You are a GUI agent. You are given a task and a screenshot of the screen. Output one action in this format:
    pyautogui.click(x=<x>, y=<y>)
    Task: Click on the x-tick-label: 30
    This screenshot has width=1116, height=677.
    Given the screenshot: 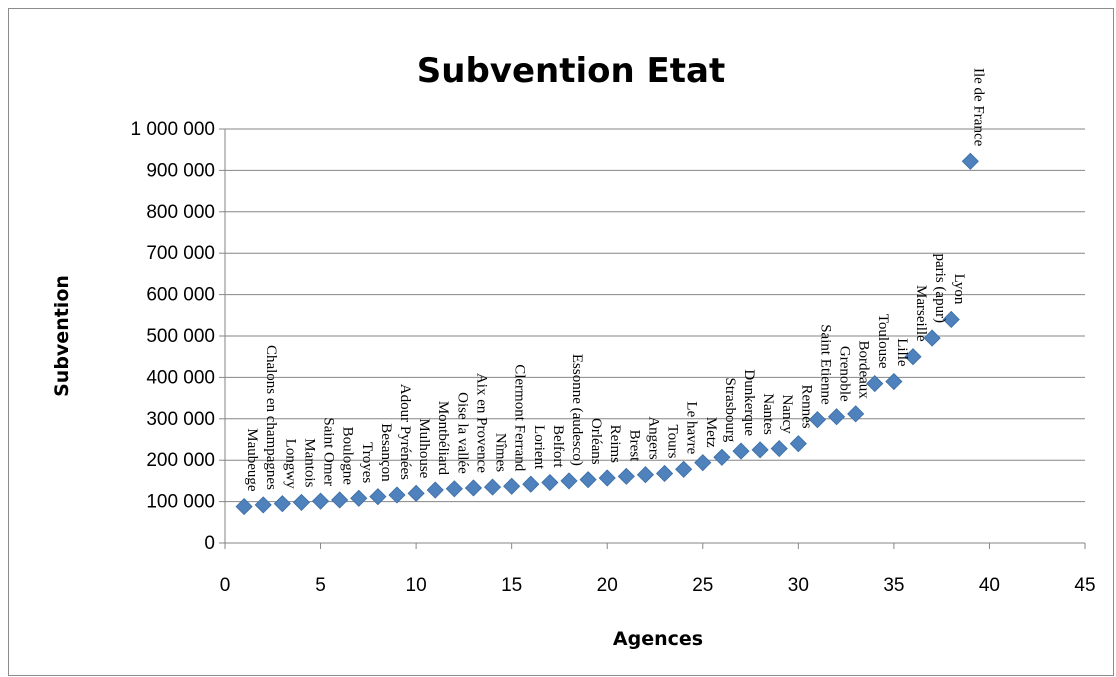 What is the action you would take?
    pyautogui.click(x=798, y=585)
    